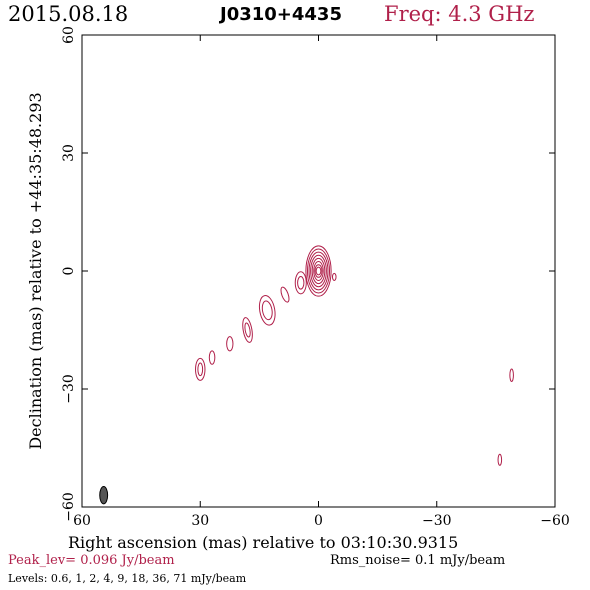  I want to click on peak-level: Peak_lev= 0.096 Jy/beam, so click(91, 560).